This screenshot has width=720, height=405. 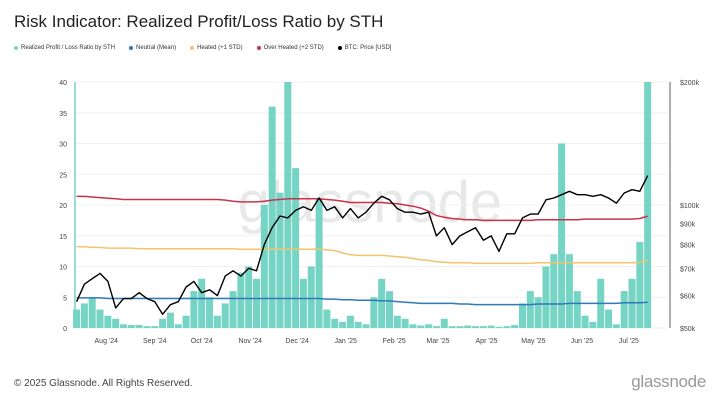 What do you see at coordinates (297, 341) in the screenshot?
I see `x-tick-label: Dec '24` at bounding box center [297, 341].